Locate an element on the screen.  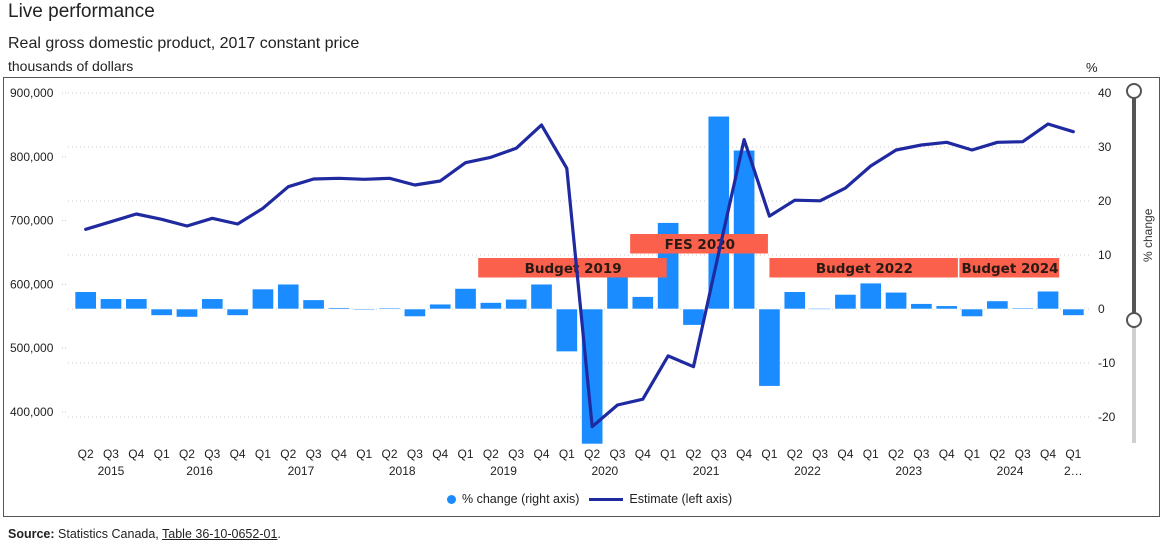
slider-bottom-handle is located at coordinates (1134, 320).